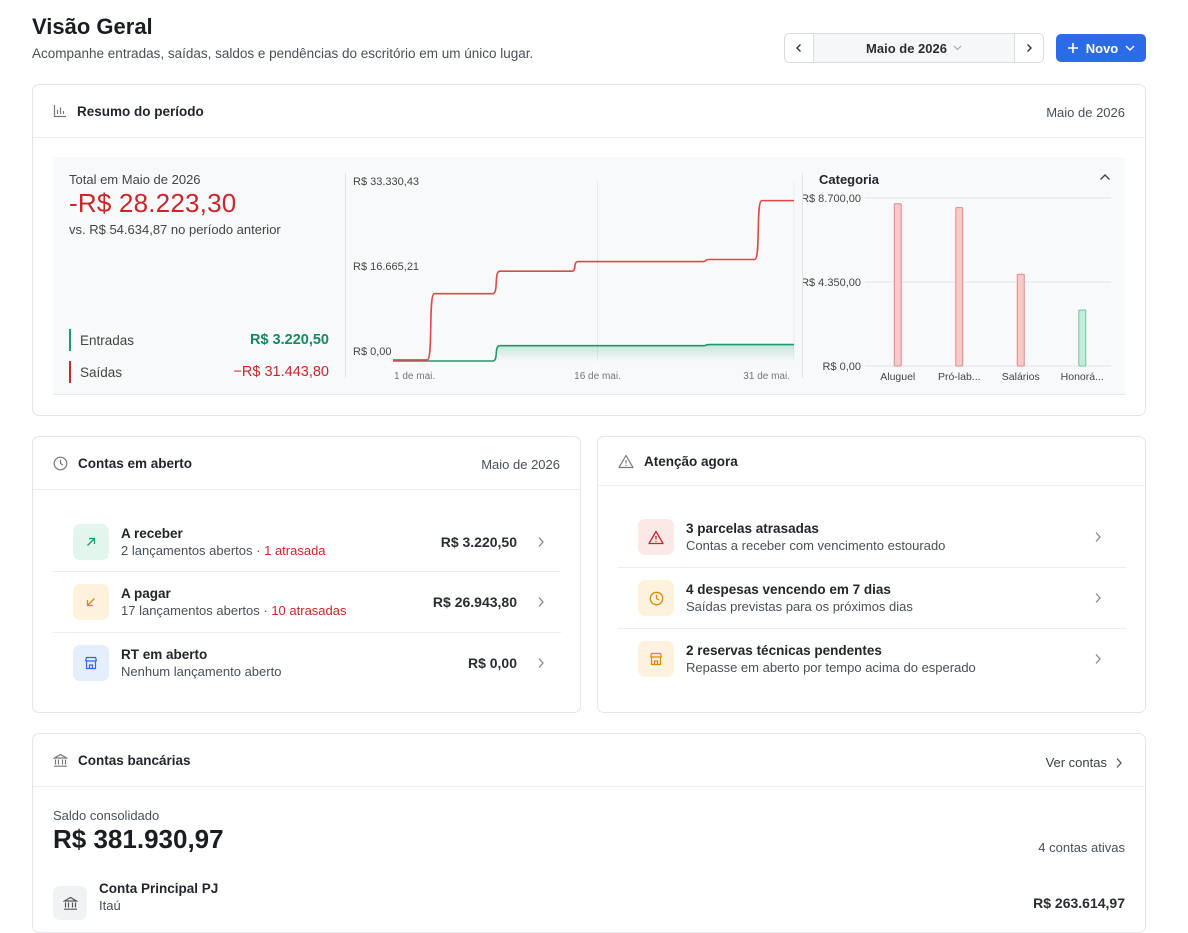 The height and width of the screenshot is (933, 1188). I want to click on summary-card-header: Resumo do período Maio de 2026, so click(589, 111).